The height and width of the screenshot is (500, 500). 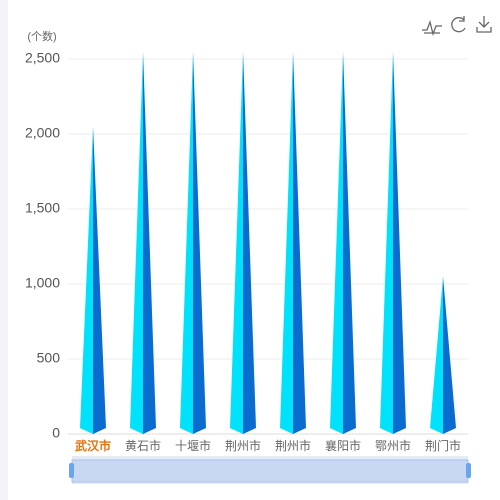 I want to click on toolbox, so click(x=457, y=26).